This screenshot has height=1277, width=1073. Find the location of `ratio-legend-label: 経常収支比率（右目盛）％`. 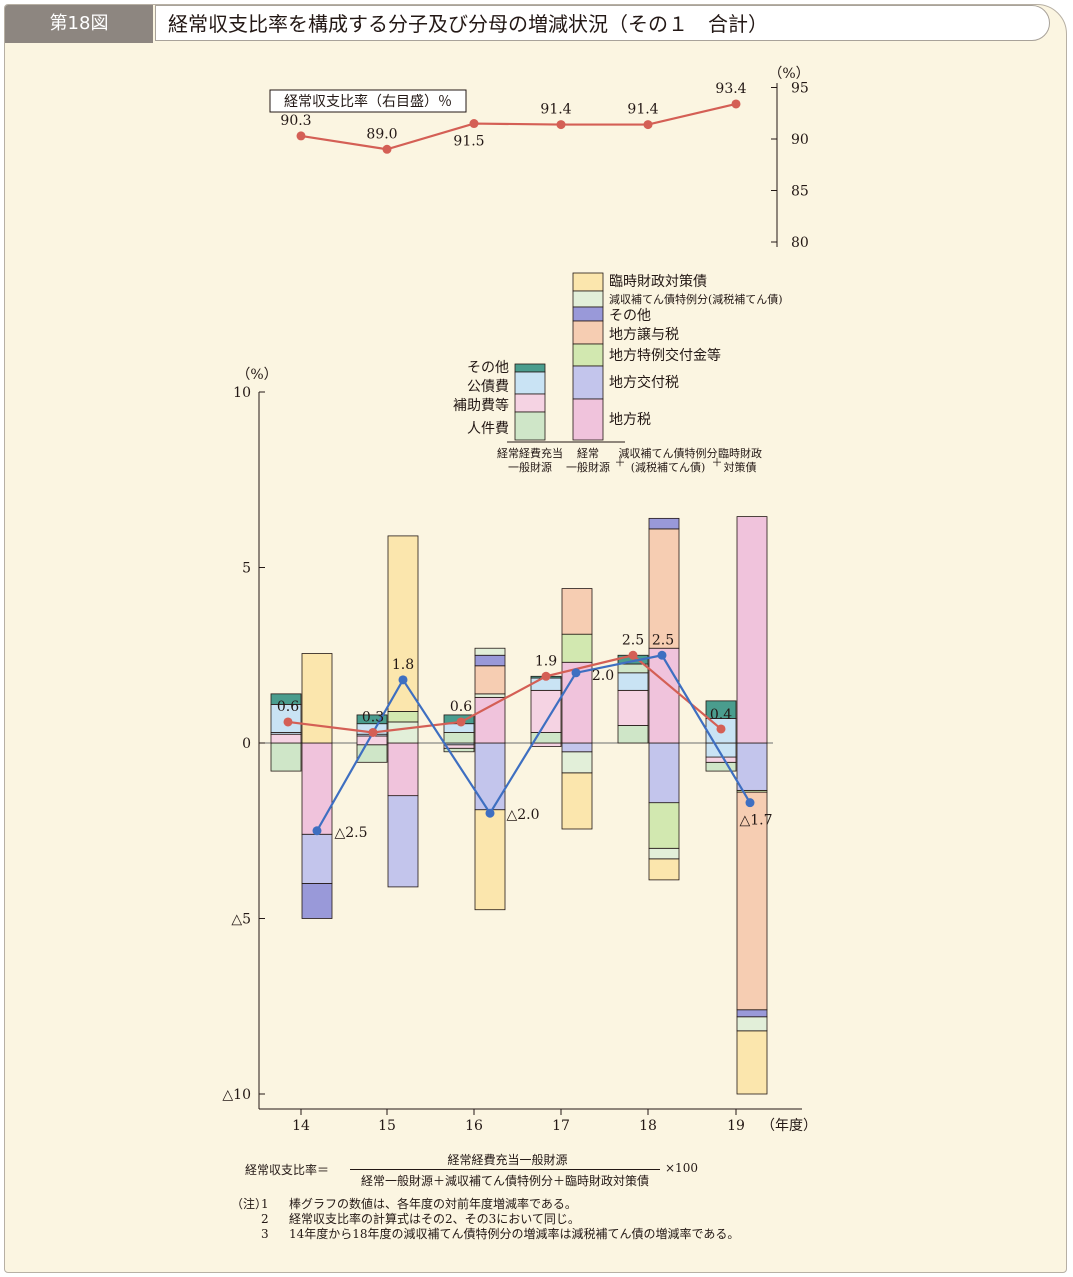

ratio-legend-label: 経常収支比率（右目盛）％ is located at coordinates (368, 101).